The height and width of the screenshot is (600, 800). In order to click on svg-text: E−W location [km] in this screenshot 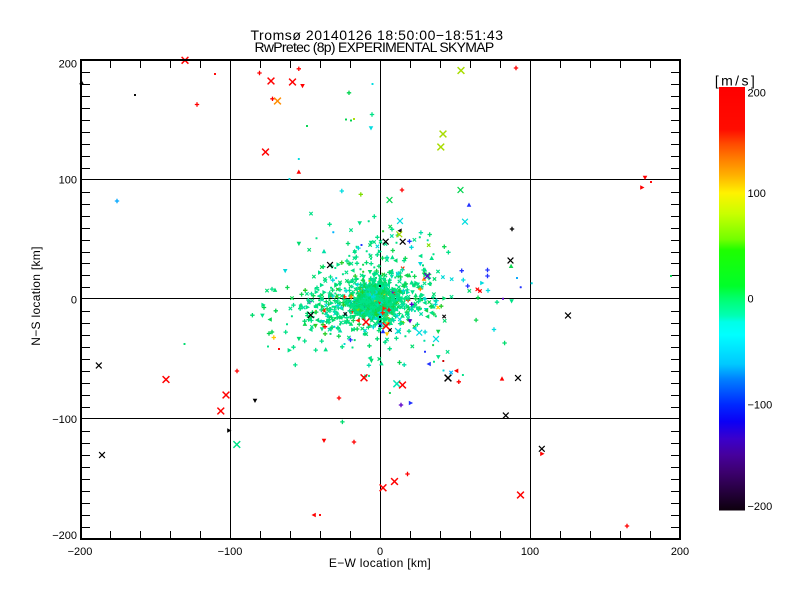, I will do `click(380, 563)`.